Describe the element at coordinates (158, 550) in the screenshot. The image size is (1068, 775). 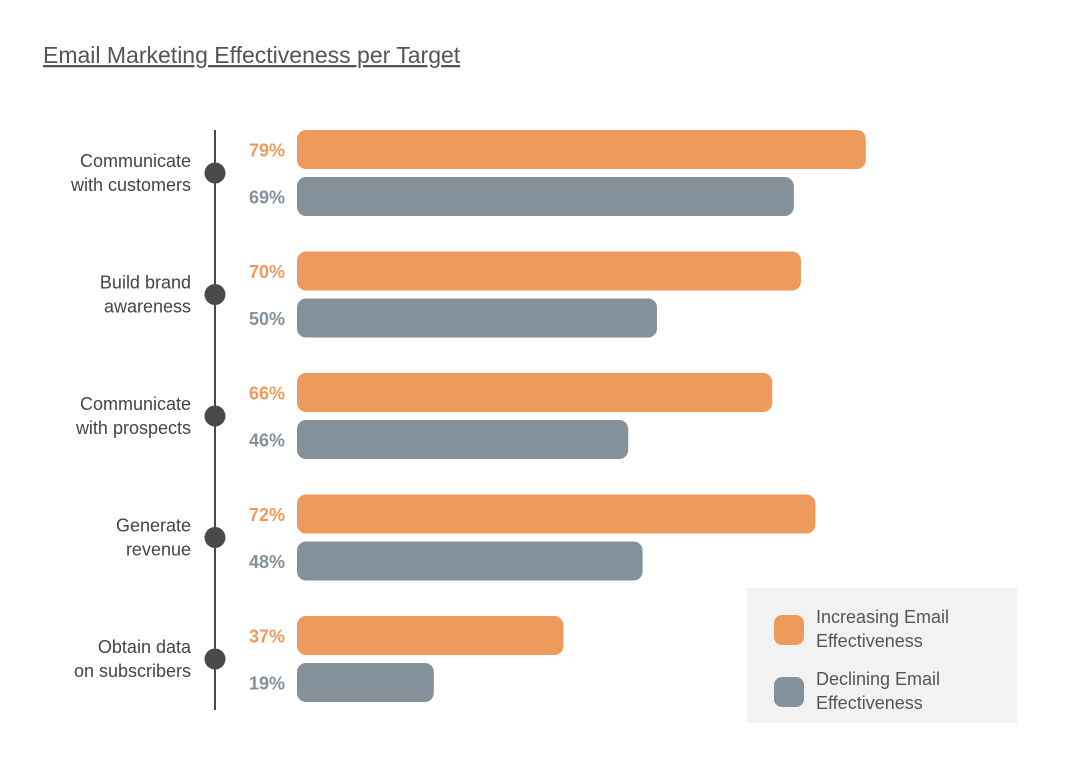
I see `category-label: revenue` at that location.